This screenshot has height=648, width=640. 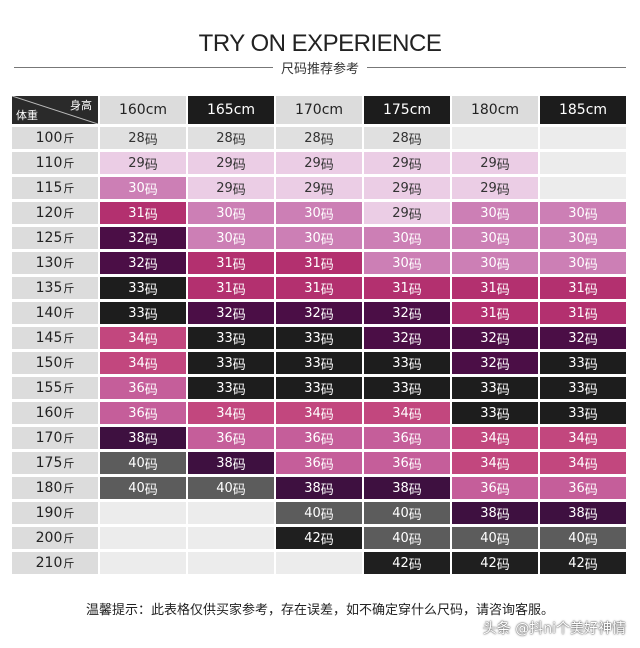 What do you see at coordinates (55, 188) in the screenshot?
I see `weight-label: 115 斤` at bounding box center [55, 188].